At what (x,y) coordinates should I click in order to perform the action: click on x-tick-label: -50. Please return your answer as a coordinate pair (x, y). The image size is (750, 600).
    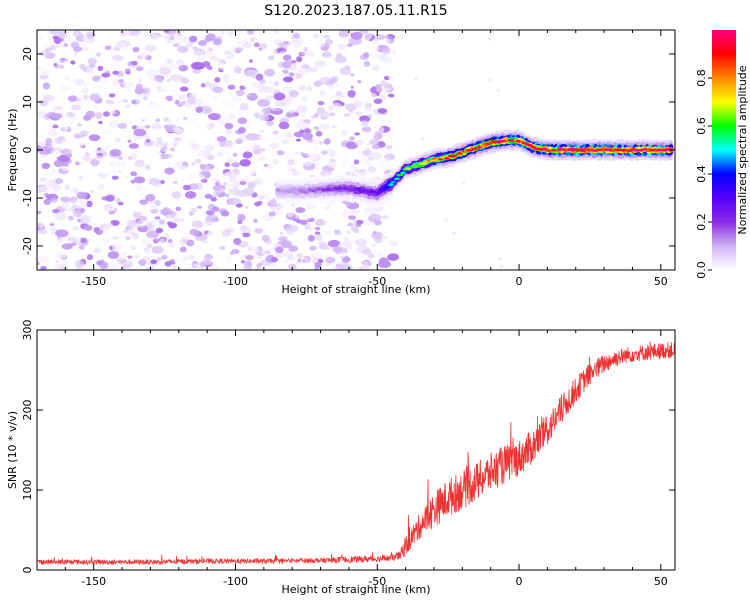
    Looking at the image, I should click on (377, 581).